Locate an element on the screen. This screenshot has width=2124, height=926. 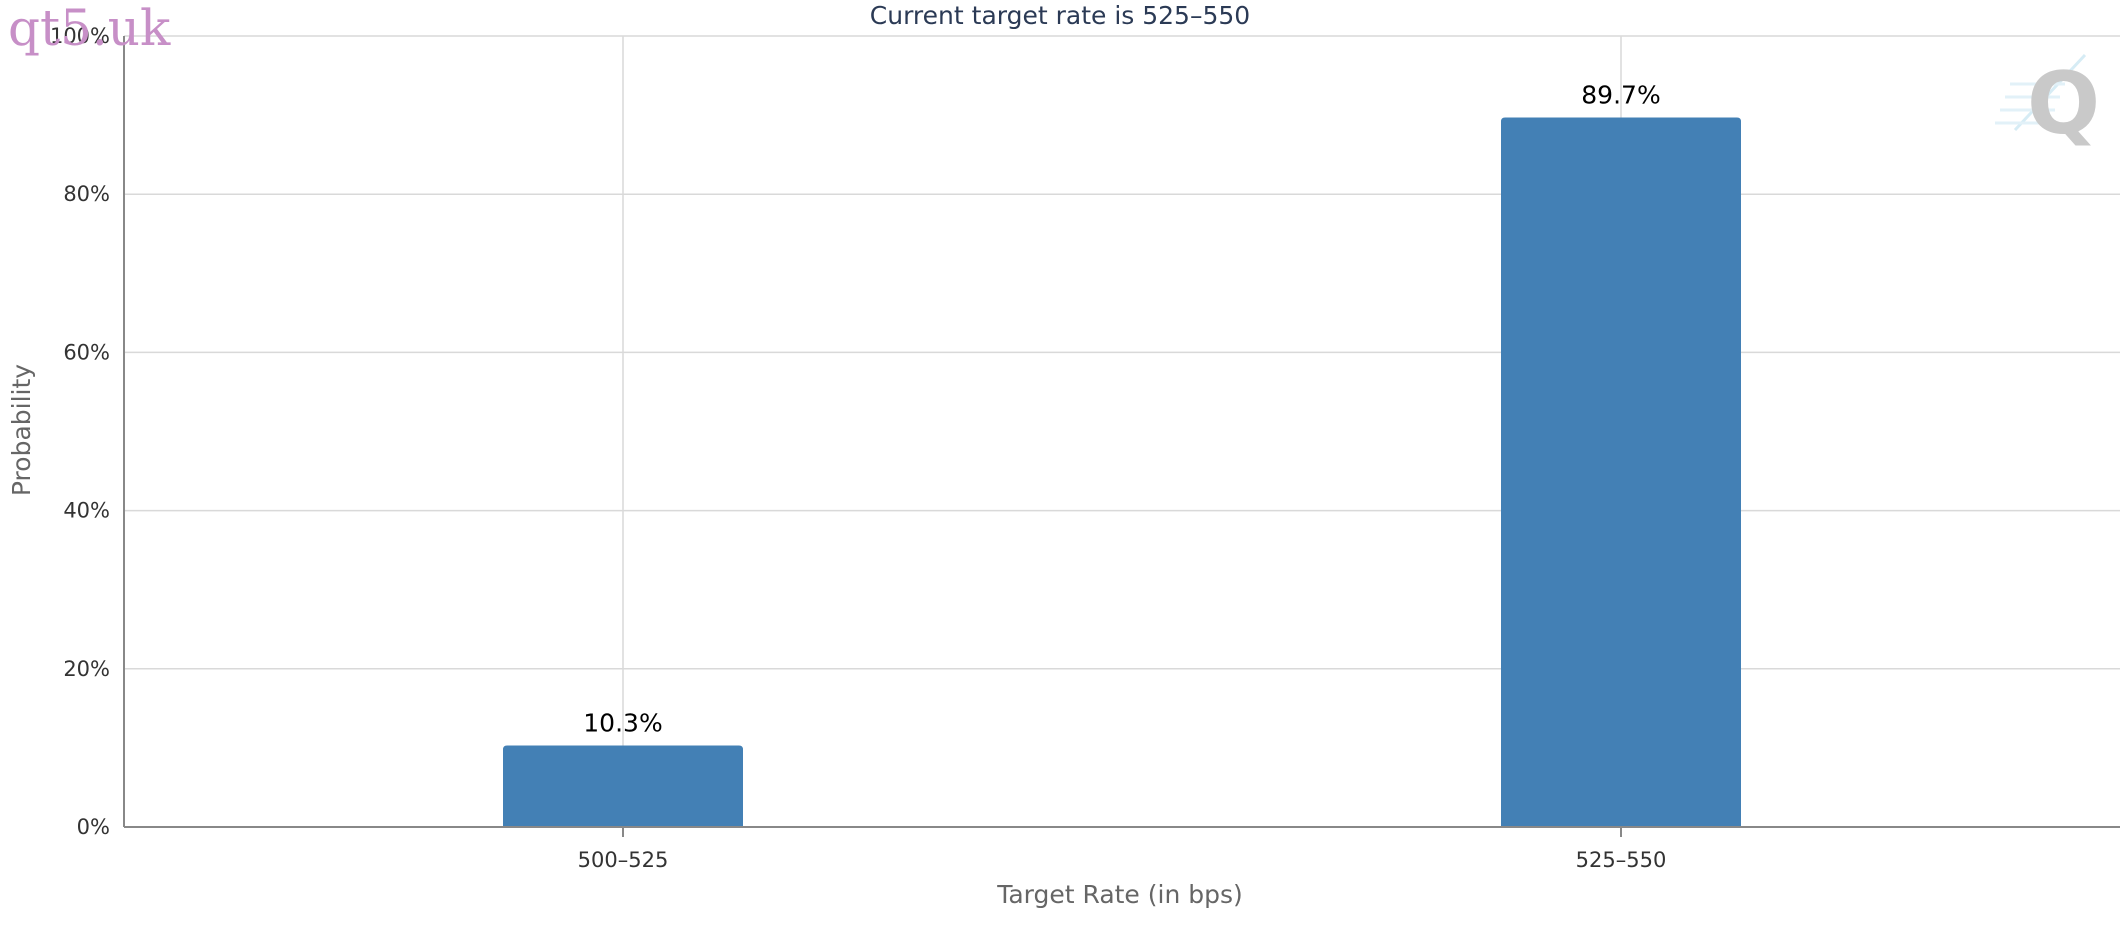
y-tick-labels: 0% 20% 40% 60% 80% 100% is located at coordinates (80, 431).